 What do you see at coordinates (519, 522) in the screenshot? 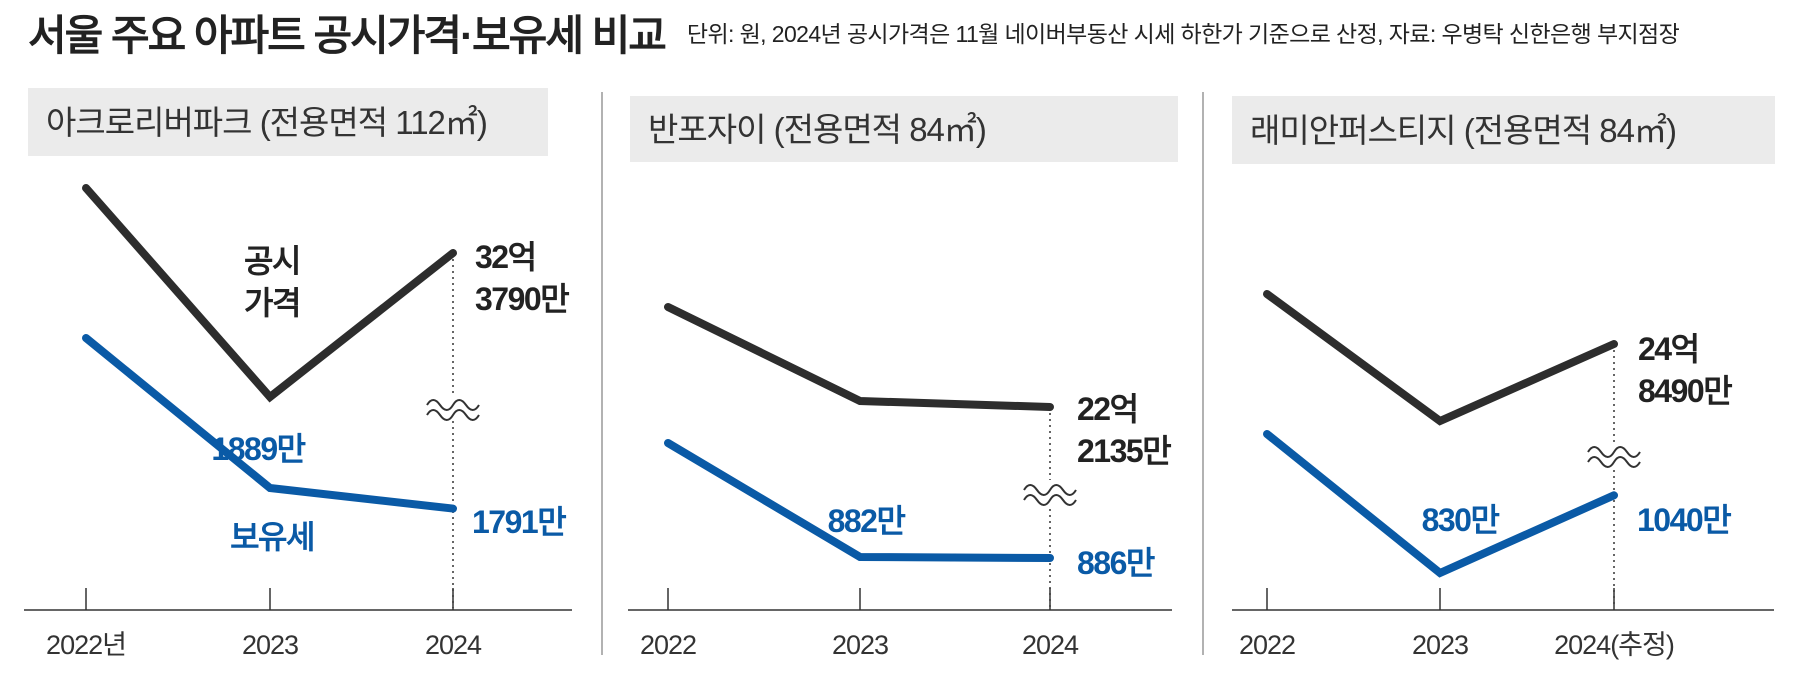
I see `tax-point-label: 1791만` at bounding box center [519, 522].